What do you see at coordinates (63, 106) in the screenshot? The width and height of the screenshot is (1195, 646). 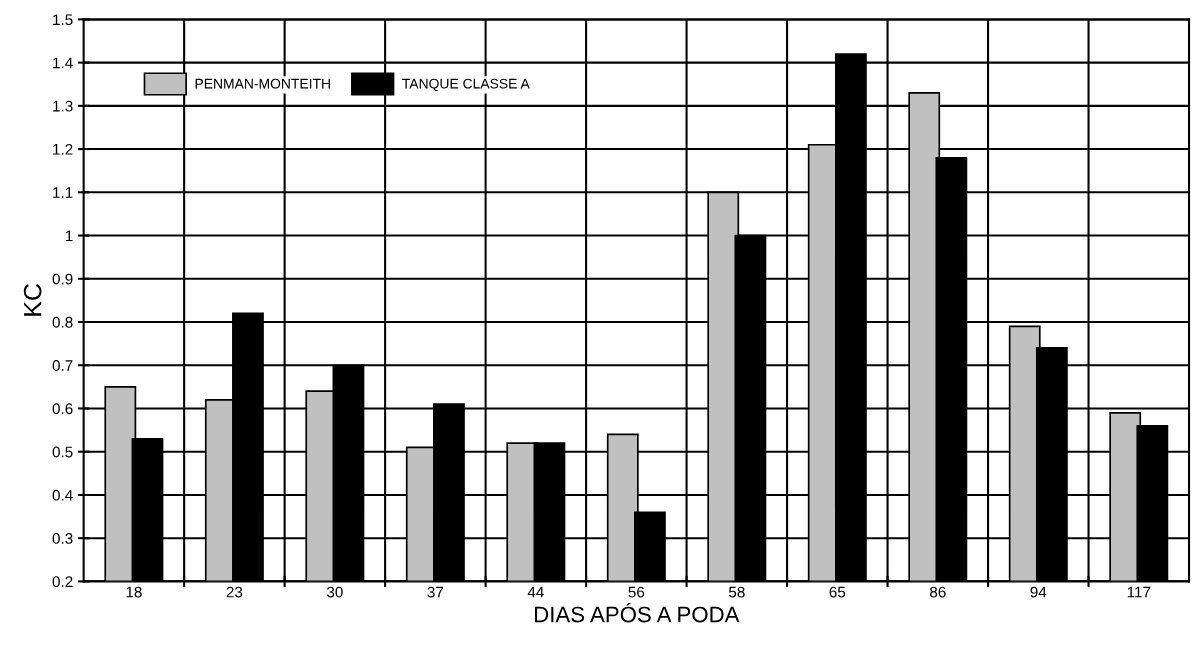 I see `y-tick-label: 1.3` at bounding box center [63, 106].